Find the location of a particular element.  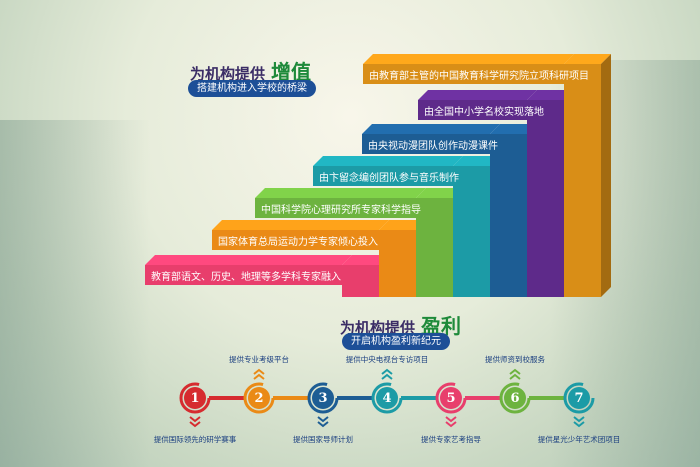

timeline-number-4: 4 is located at coordinates (387, 398).